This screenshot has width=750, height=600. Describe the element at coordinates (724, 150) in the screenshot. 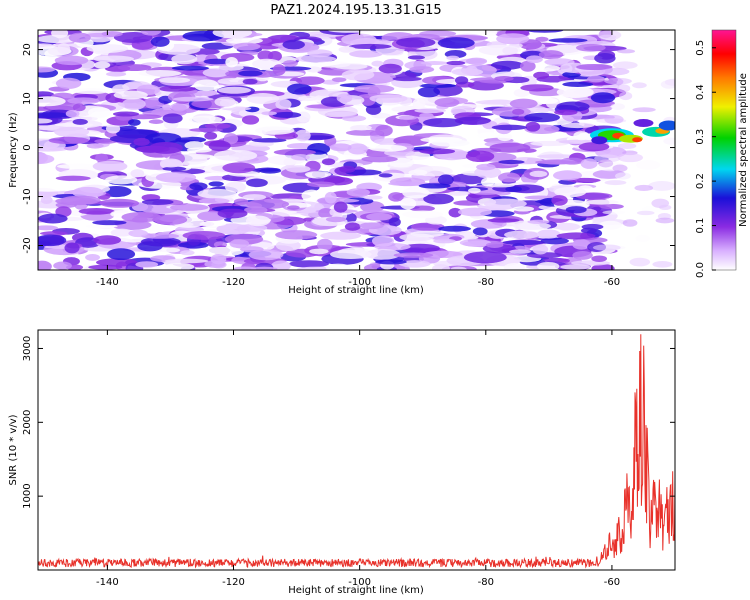

I see `colorbar-frame` at that location.